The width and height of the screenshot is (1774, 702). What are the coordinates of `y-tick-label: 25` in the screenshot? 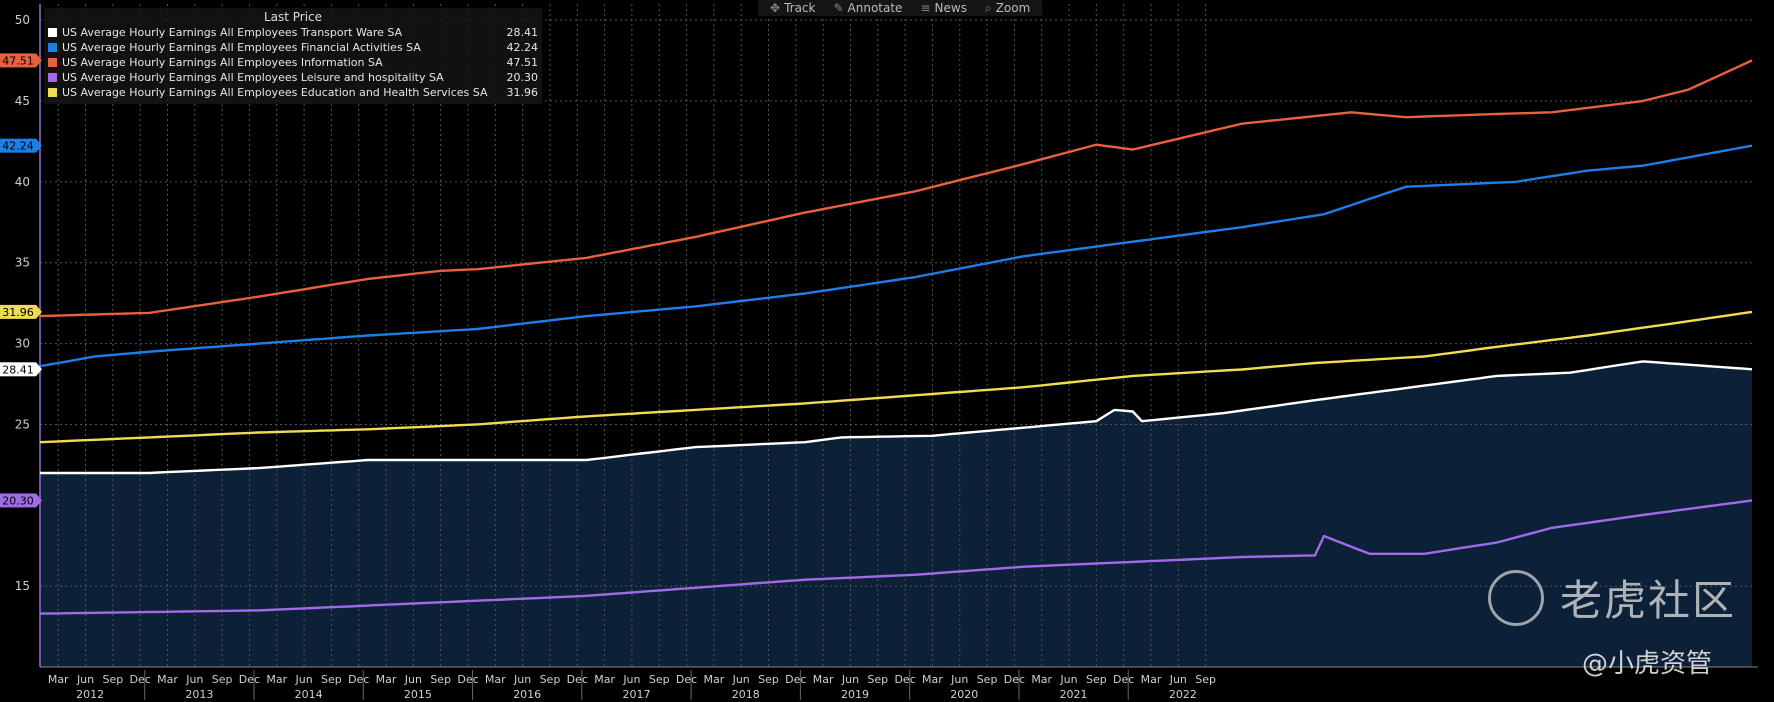 It's located at (22, 424).